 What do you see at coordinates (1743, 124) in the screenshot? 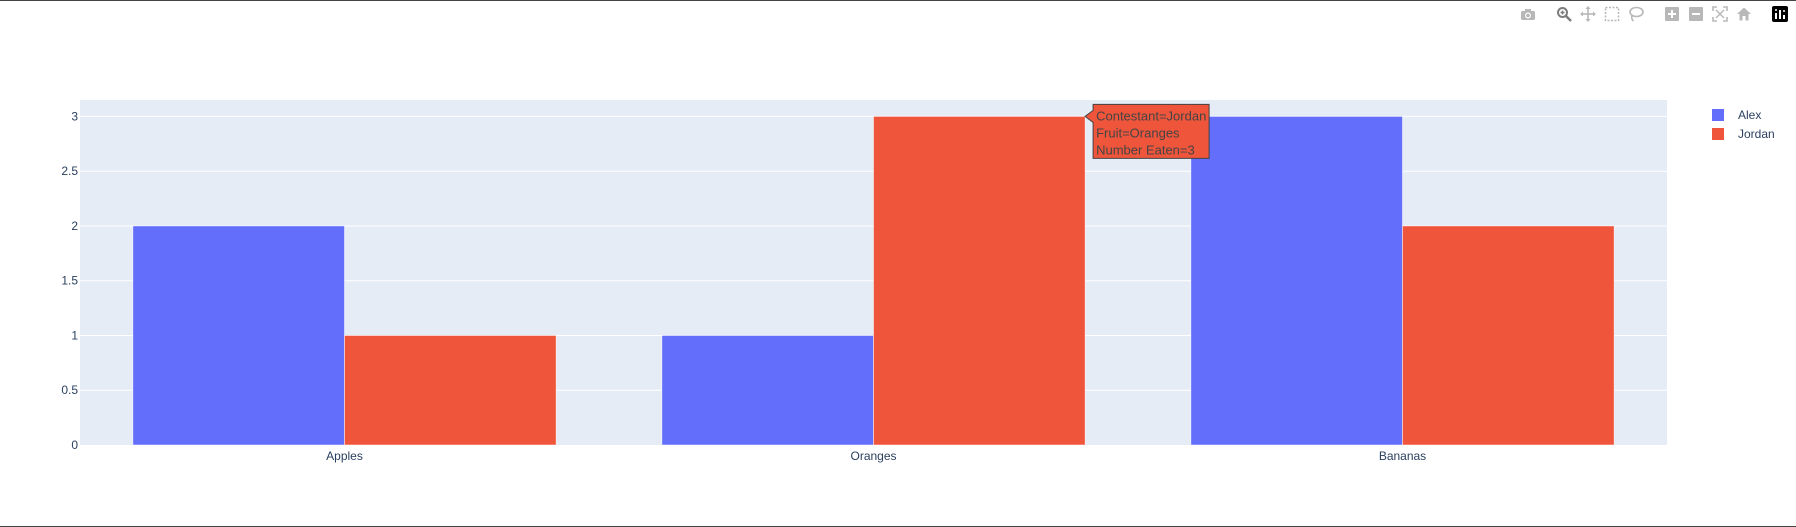
I see `legend: Alex Jordan` at bounding box center [1743, 124].